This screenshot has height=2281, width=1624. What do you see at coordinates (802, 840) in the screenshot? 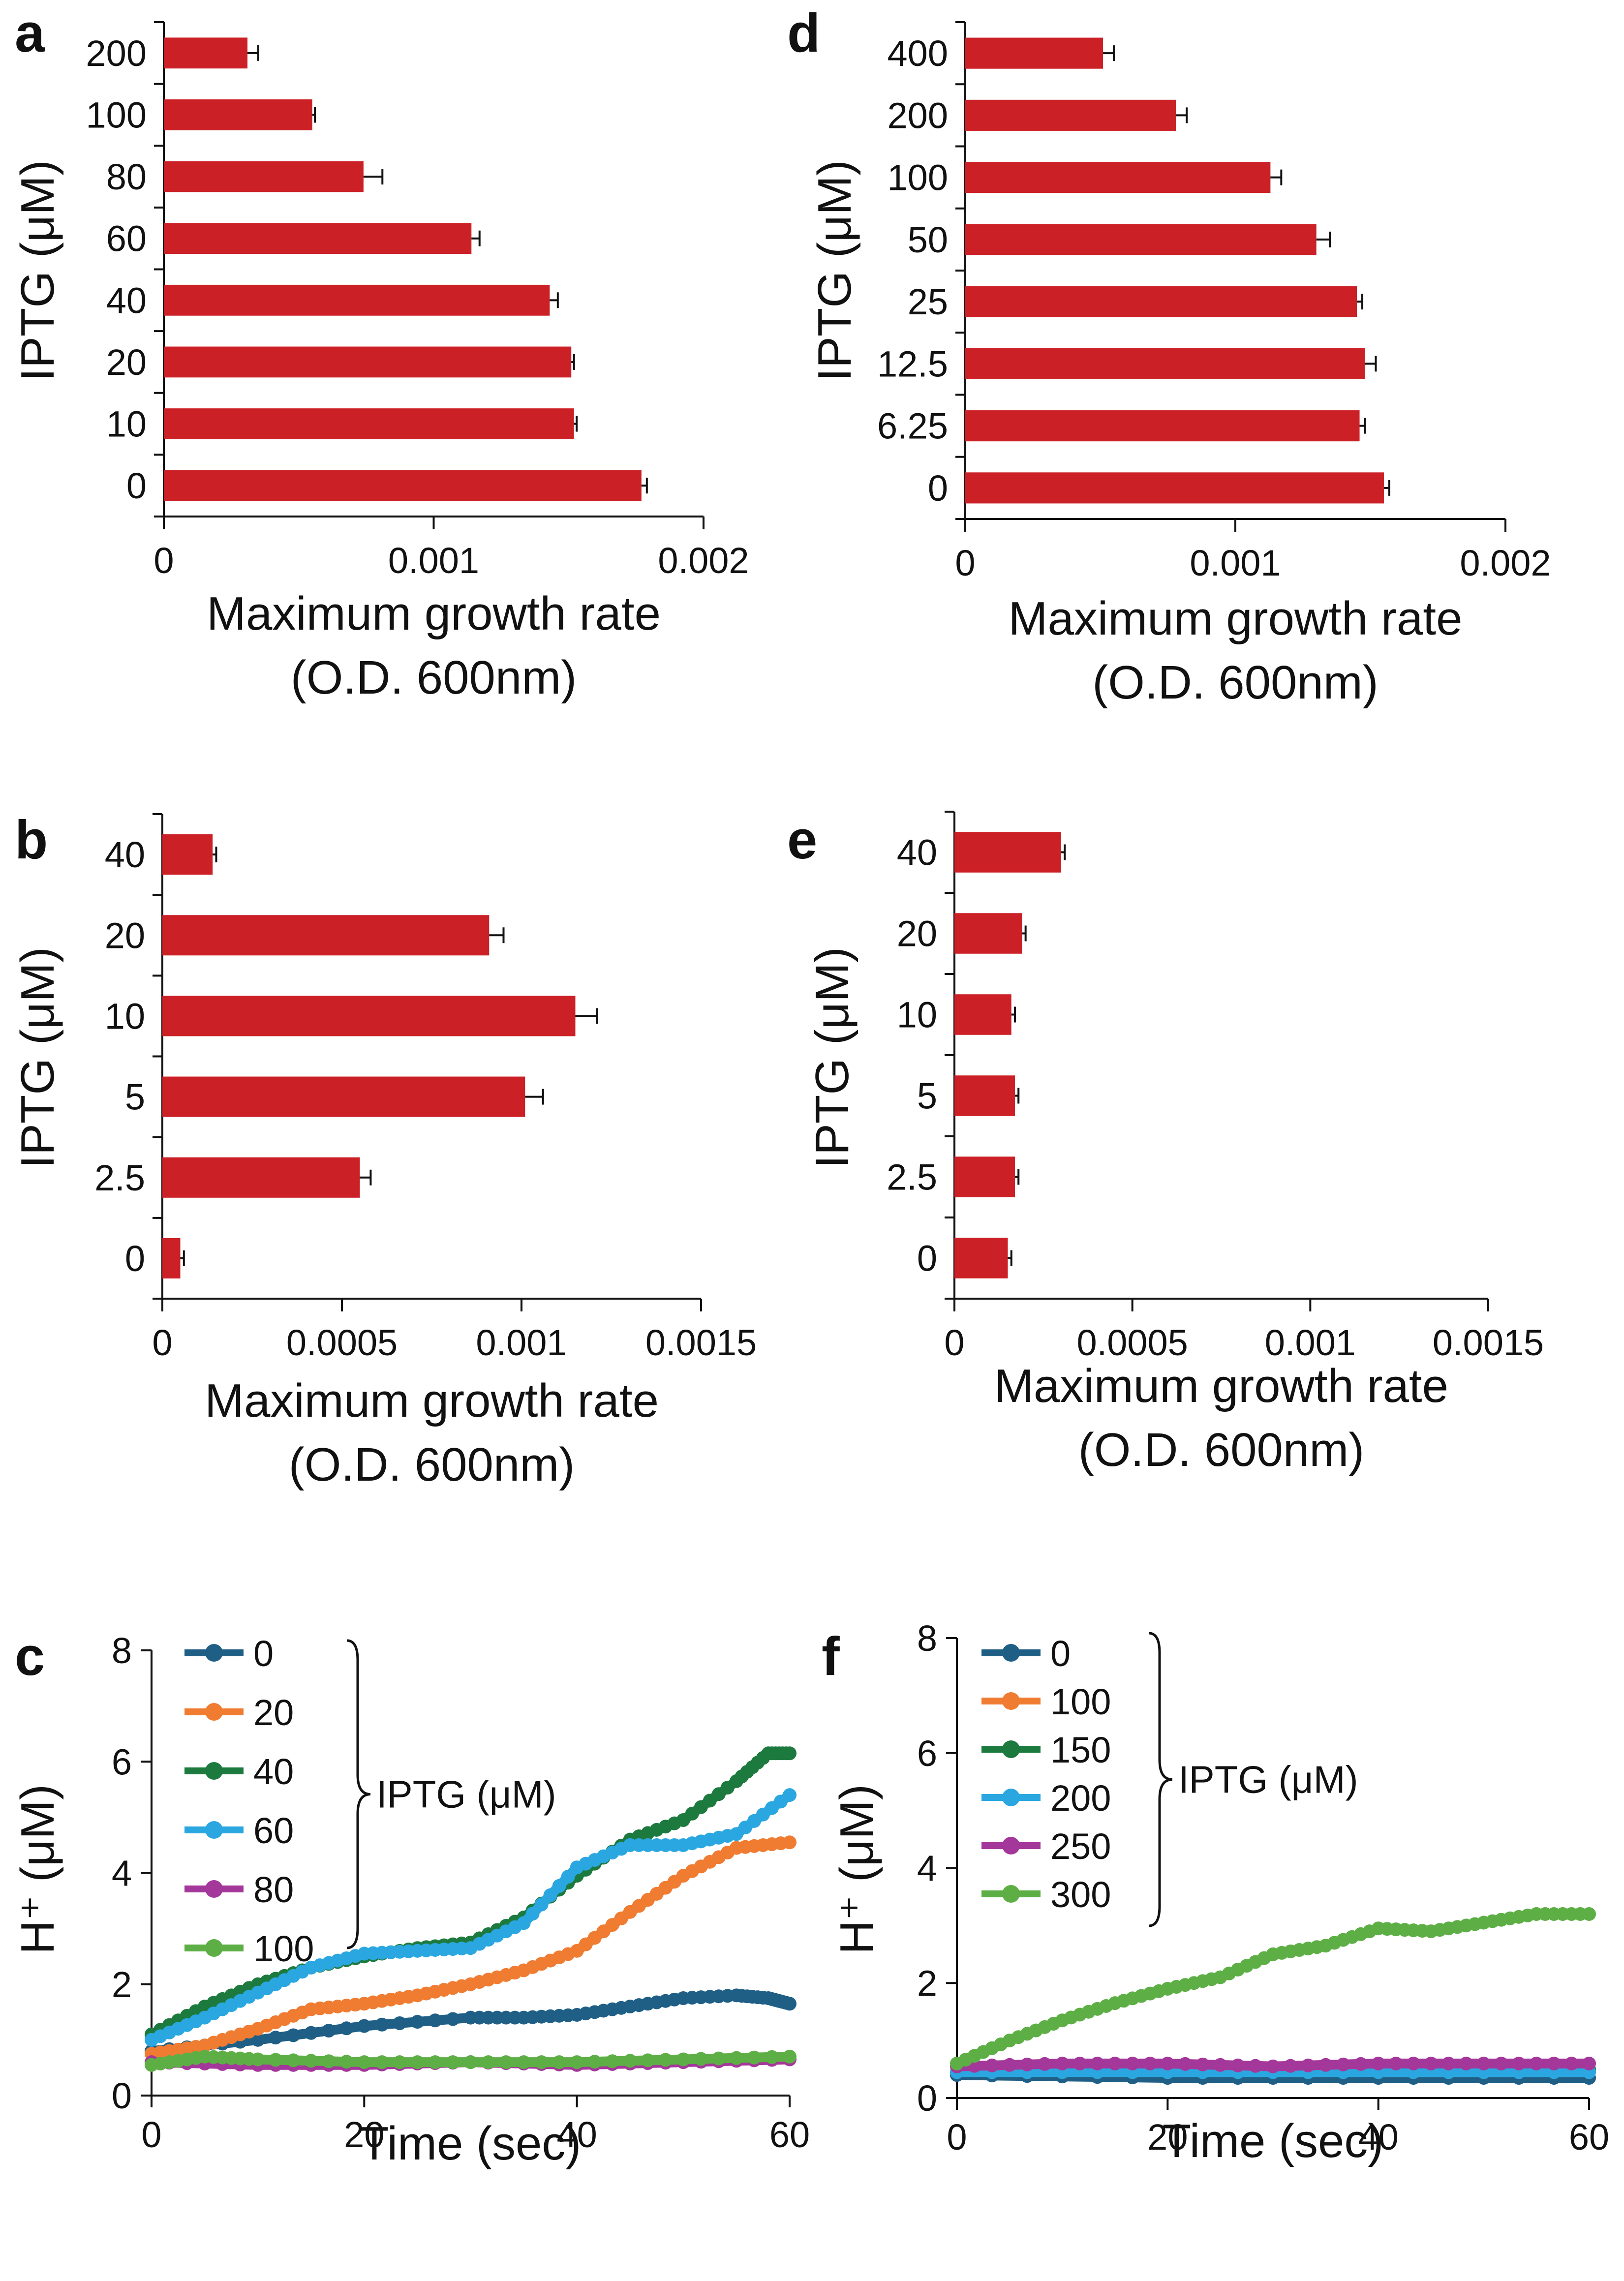
I see `panel-letter: e` at bounding box center [802, 840].